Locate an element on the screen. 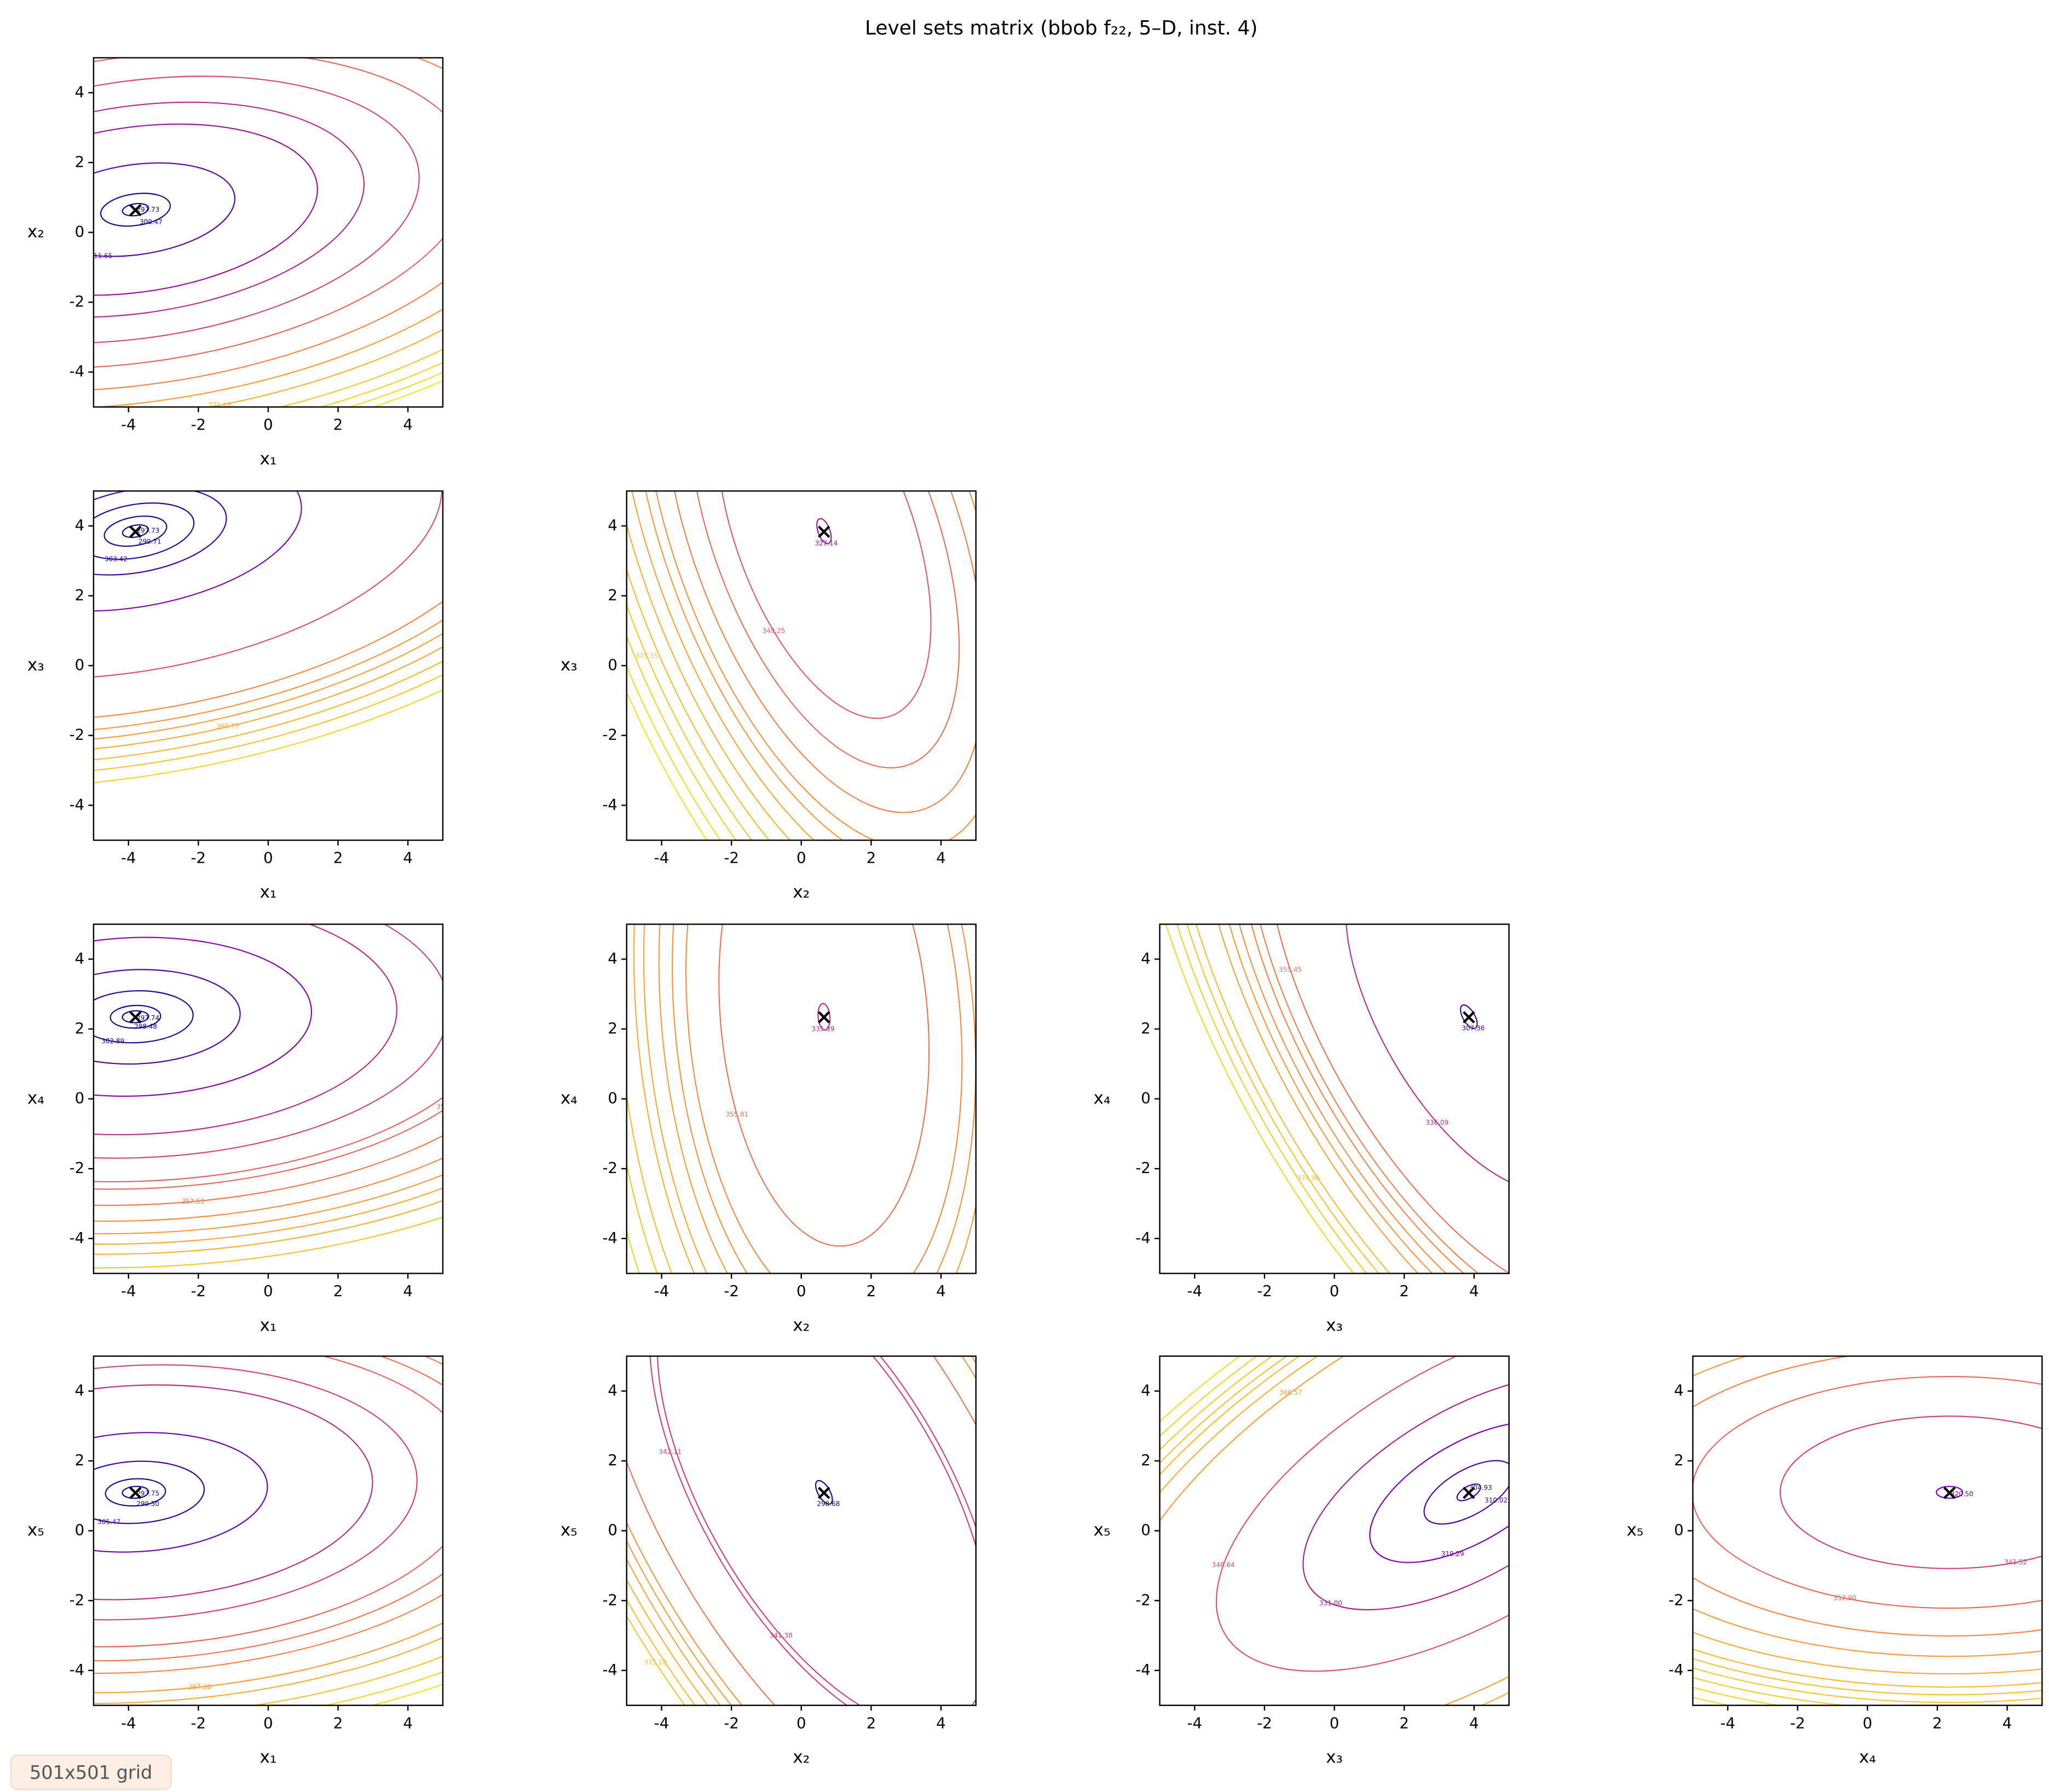 The height and width of the screenshot is (1792, 2049). contour-label: 381.59 is located at coordinates (131, 1245).